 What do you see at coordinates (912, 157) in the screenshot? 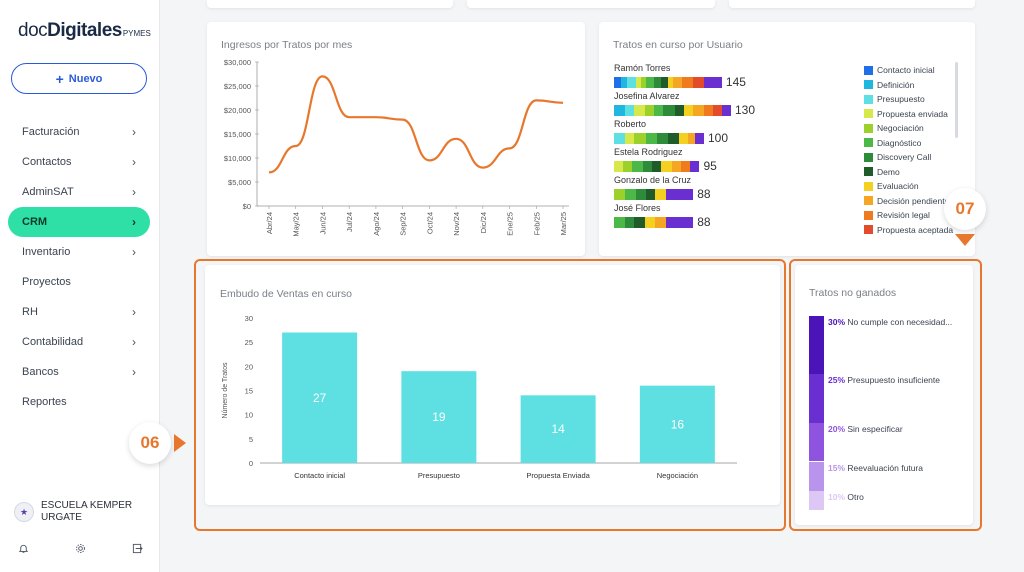
I see `legend-item: Discovery Call` at bounding box center [912, 157].